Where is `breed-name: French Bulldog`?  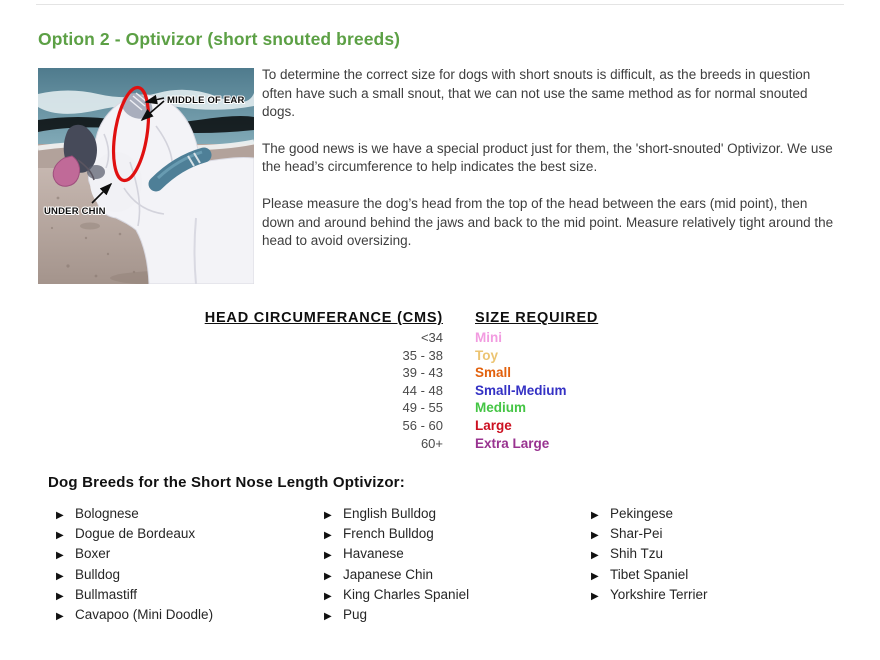
breed-name: French Bulldog is located at coordinates (388, 534).